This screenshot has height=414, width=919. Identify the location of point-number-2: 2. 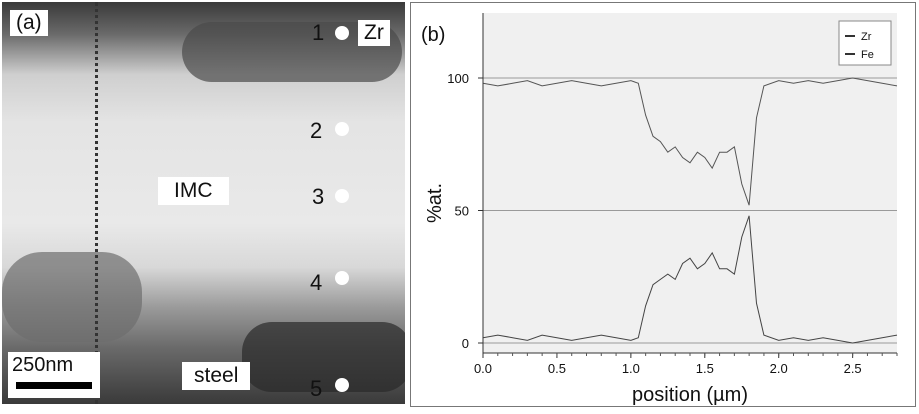
(316, 130).